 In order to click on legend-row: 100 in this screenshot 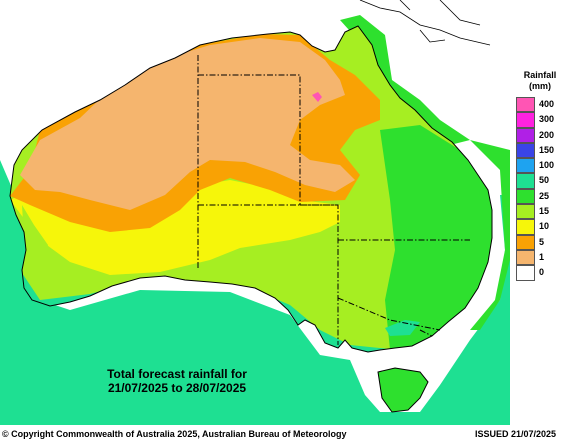, I will do `click(540, 166)`.